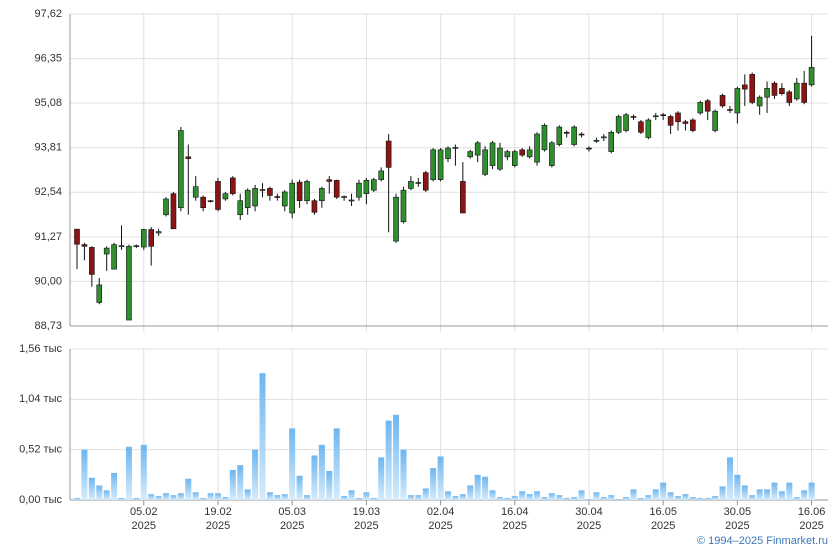 The image size is (840, 555). What do you see at coordinates (48, 148) in the screenshot?
I see `y-tick-label: 93,81` at bounding box center [48, 148].